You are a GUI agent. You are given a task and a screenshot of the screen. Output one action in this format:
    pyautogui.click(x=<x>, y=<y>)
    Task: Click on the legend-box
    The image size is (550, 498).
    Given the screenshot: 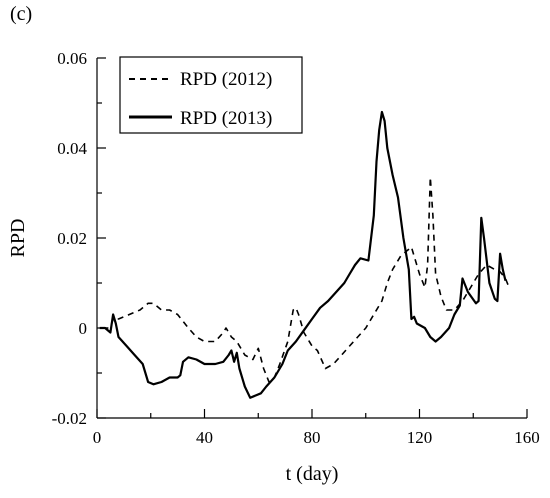 What is the action you would take?
    pyautogui.click(x=211, y=95)
    